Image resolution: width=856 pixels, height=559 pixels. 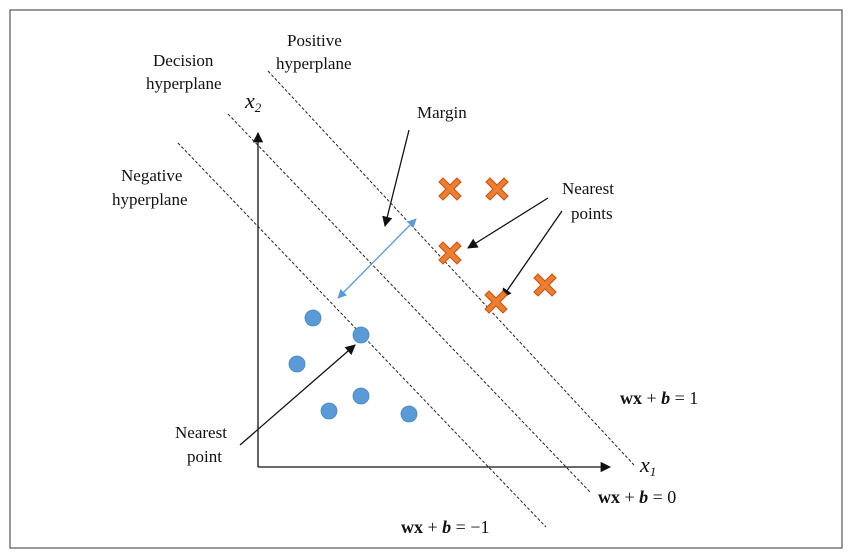 I want to click on nearest-point-label: Nearest point, so click(x=203, y=444).